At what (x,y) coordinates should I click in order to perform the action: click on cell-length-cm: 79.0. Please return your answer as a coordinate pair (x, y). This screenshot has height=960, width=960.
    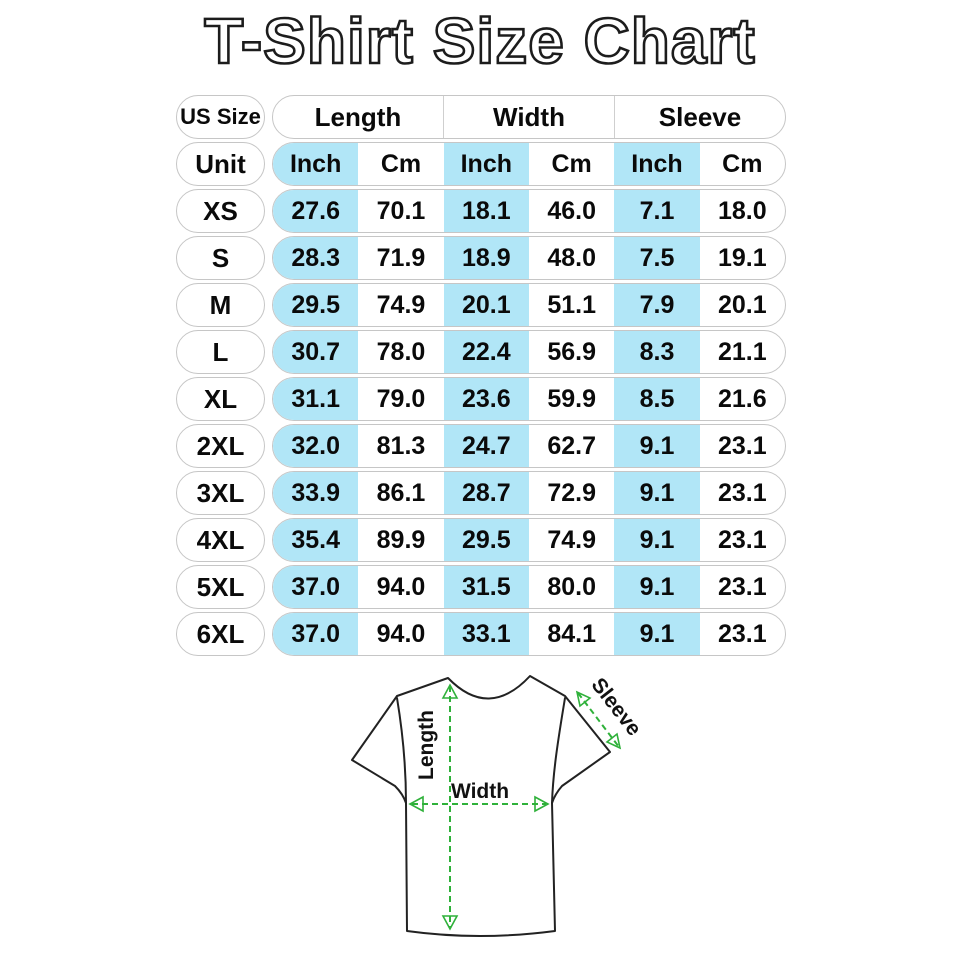
    Looking at the image, I should click on (401, 398).